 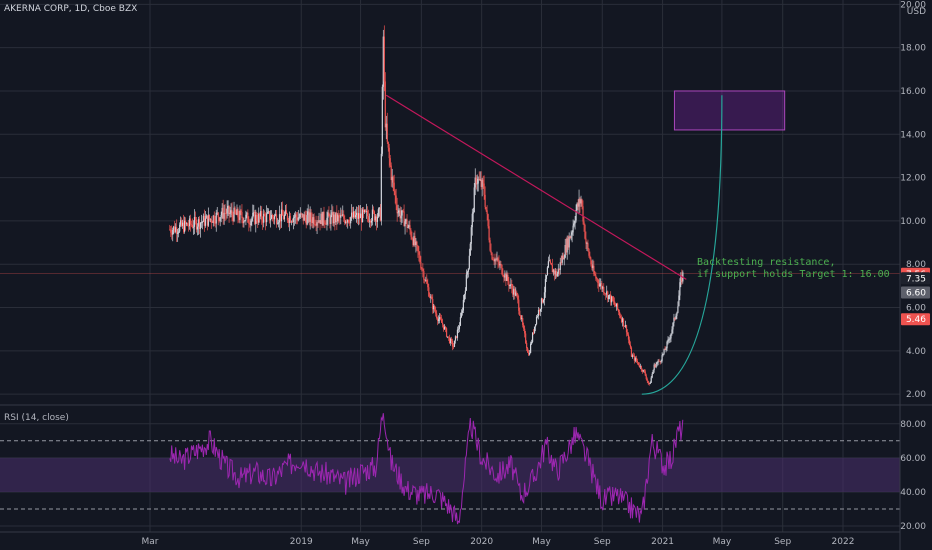 I want to click on x-tick-label: May, so click(x=360, y=542).